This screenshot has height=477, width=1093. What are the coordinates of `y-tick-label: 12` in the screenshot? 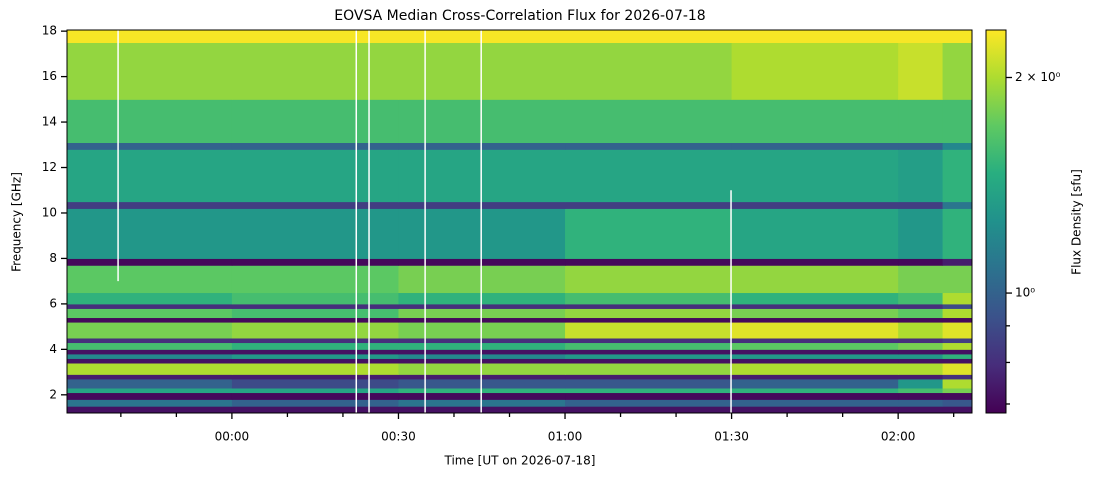 It's located at (49, 167).